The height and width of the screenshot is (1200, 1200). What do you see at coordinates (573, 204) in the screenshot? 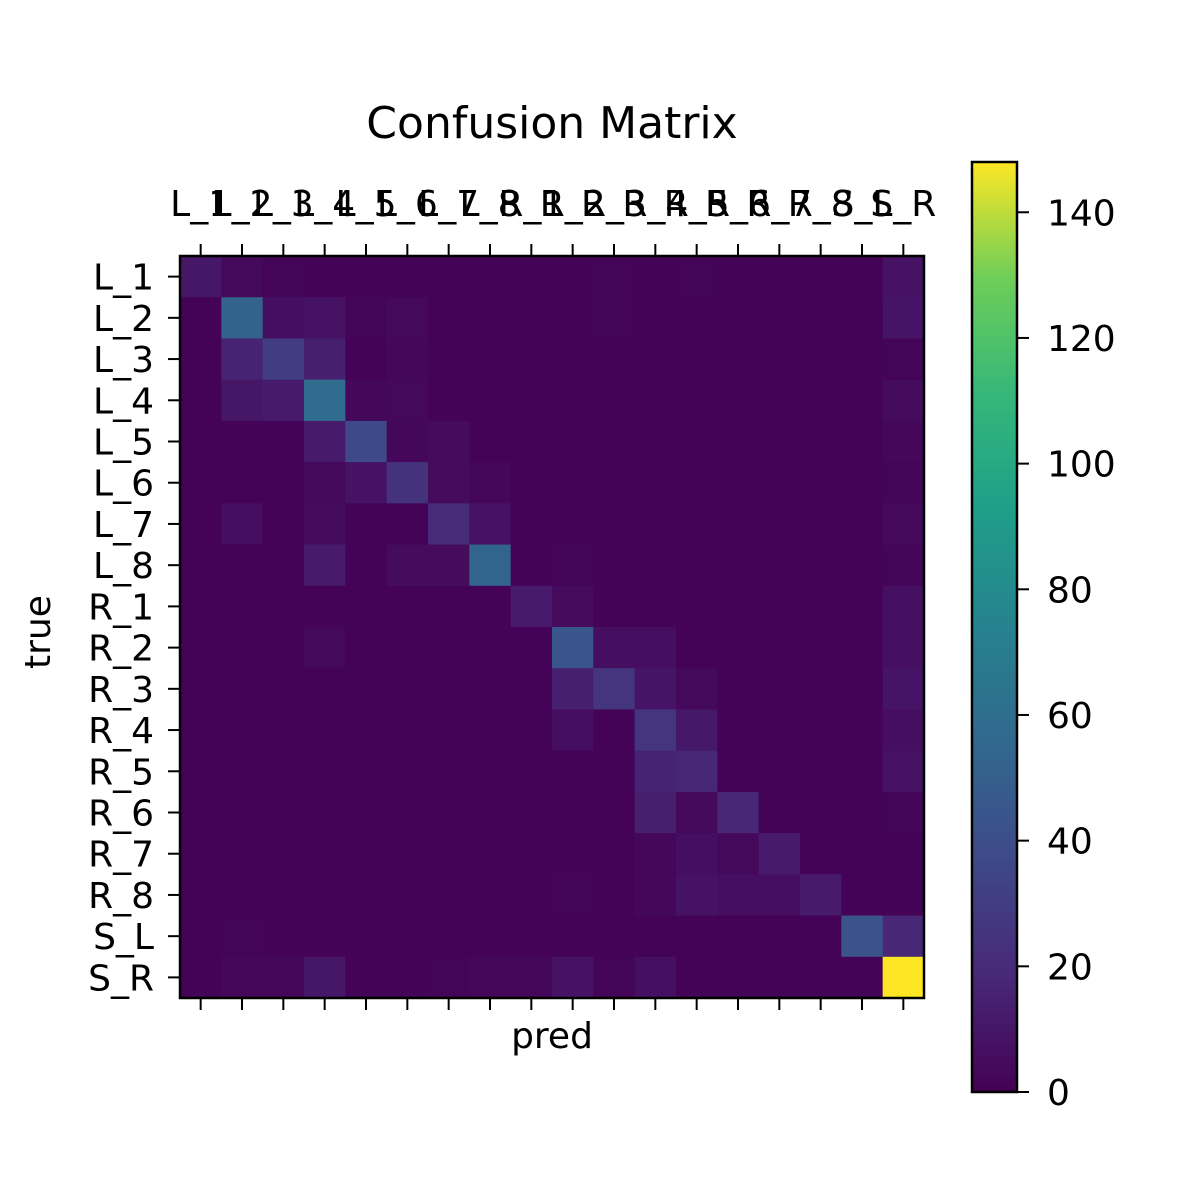
I see `x-tick-label: R_2` at bounding box center [573, 204].